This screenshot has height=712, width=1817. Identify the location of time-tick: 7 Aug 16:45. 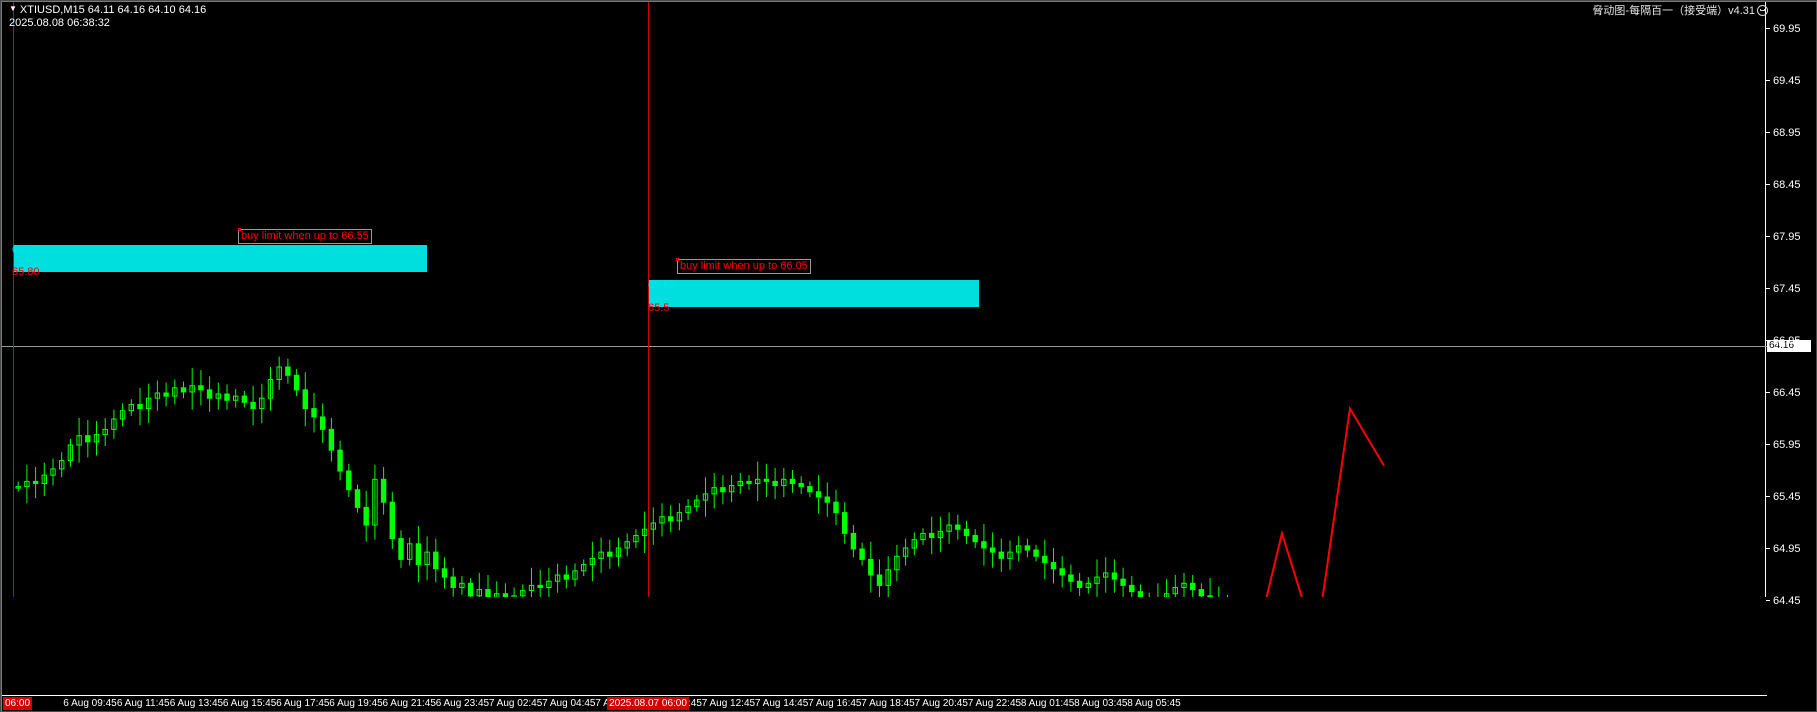
(835, 703).